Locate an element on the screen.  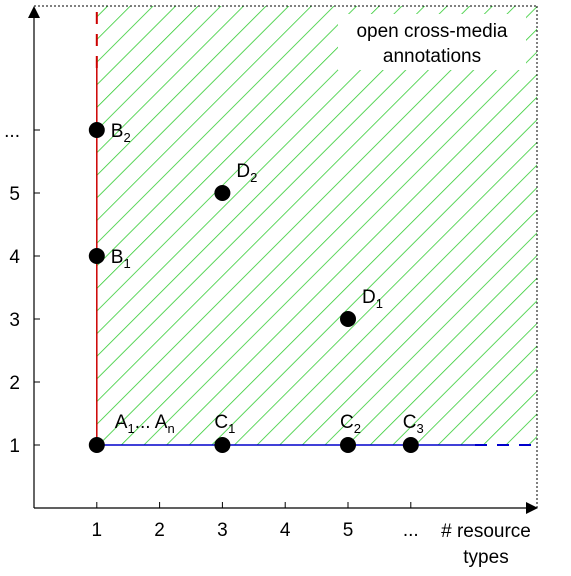
point-label-B1: B1 is located at coordinates (121, 259).